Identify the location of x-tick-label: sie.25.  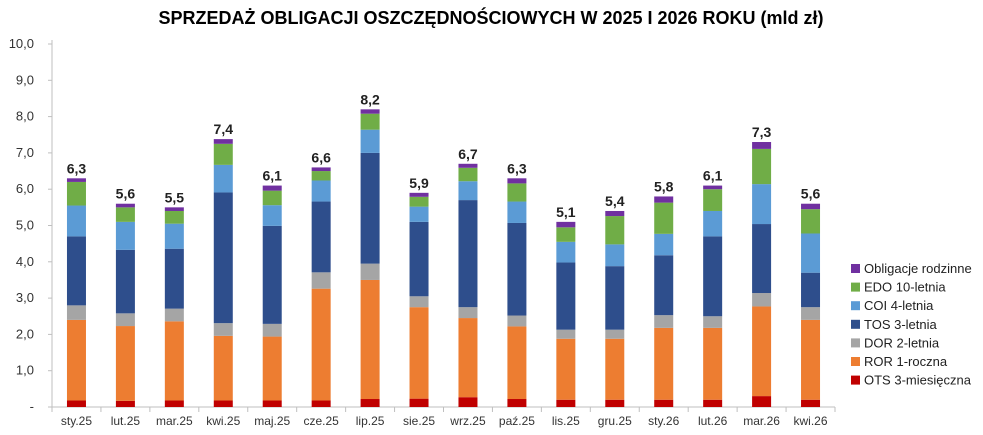
(419, 421).